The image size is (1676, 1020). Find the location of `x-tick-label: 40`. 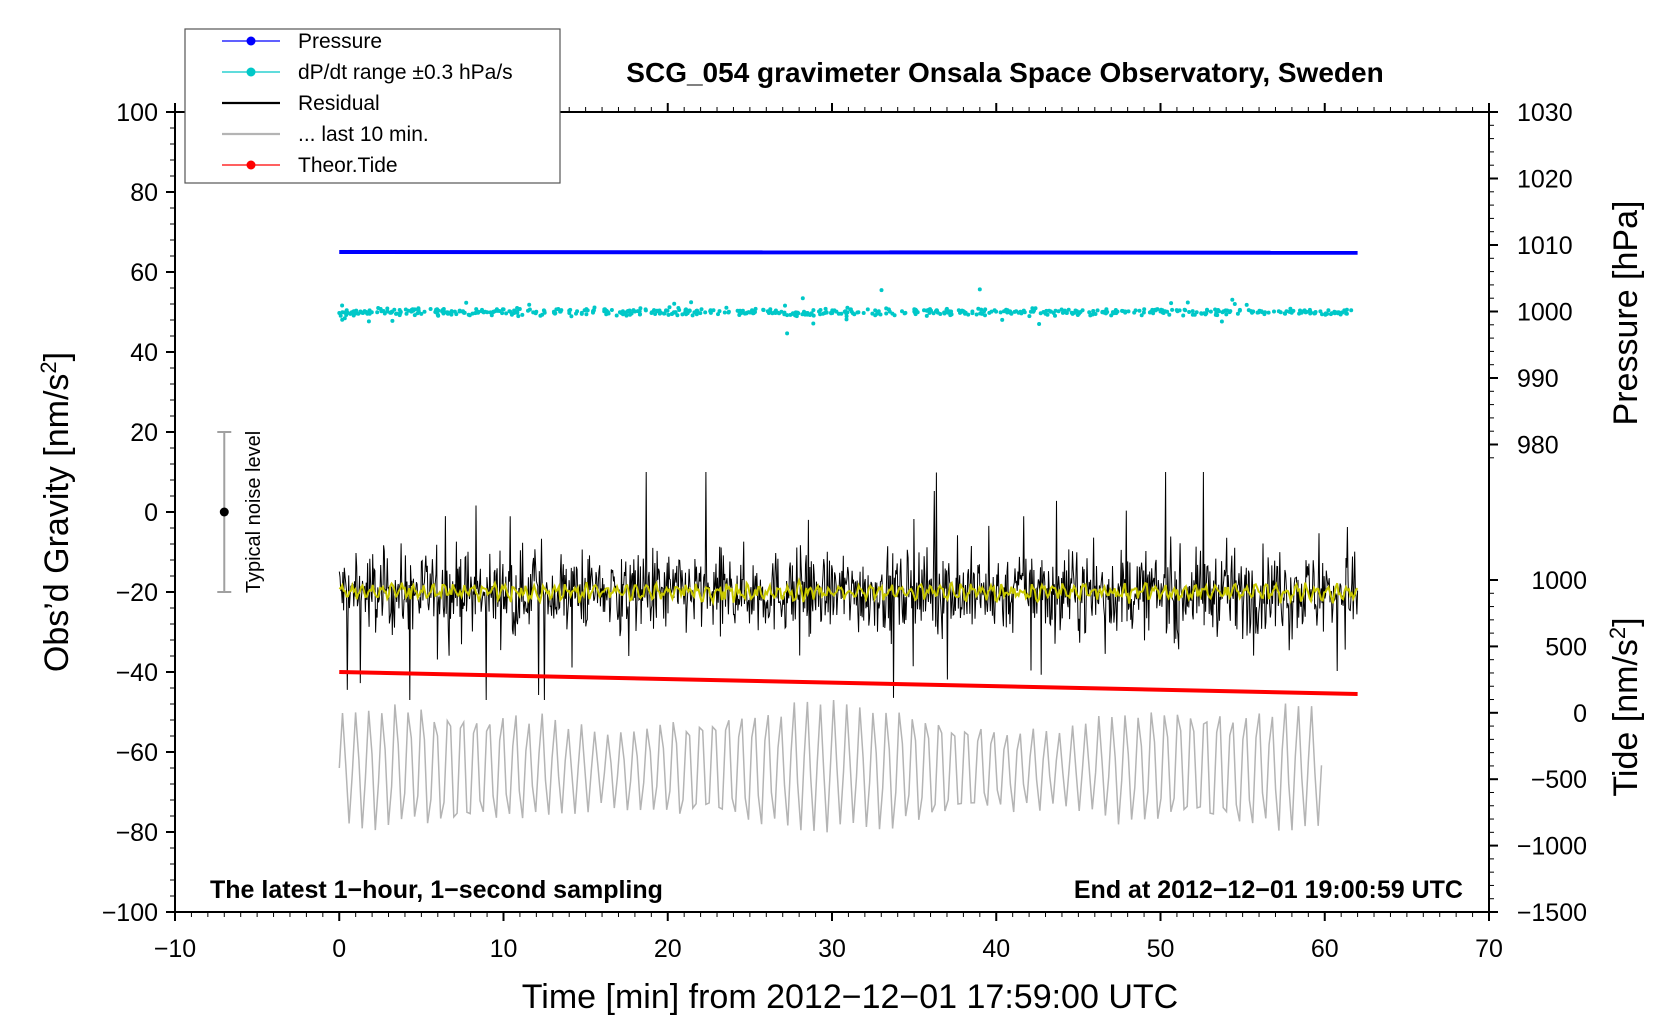

x-tick-label: 40 is located at coordinates (996, 949).